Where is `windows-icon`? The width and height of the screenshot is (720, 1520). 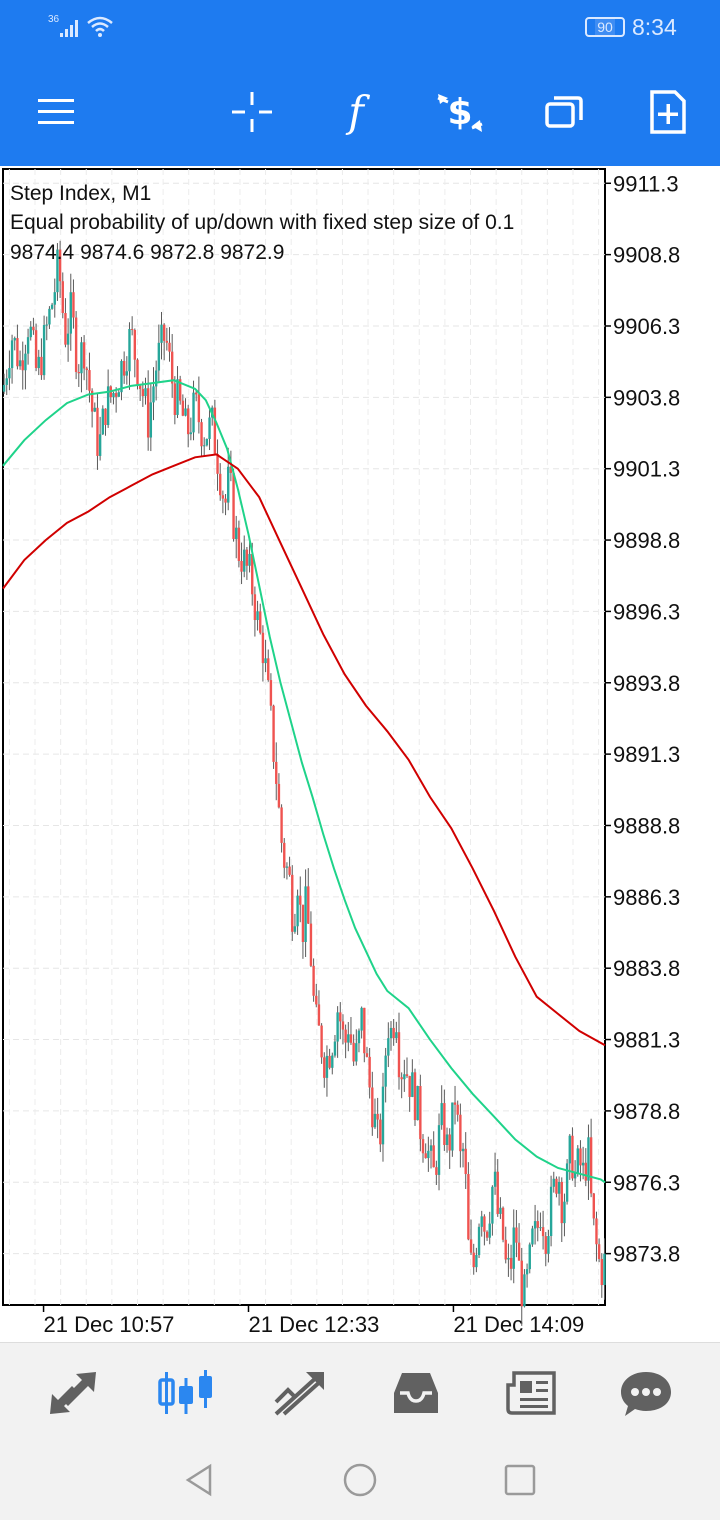 windows-icon is located at coordinates (564, 112).